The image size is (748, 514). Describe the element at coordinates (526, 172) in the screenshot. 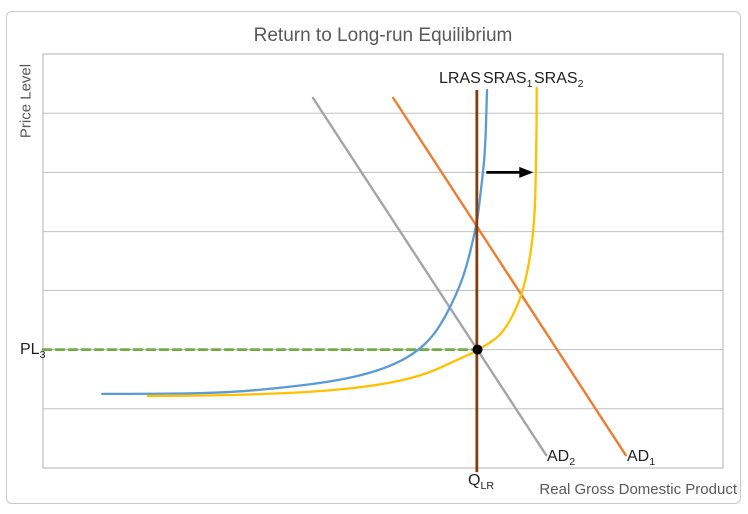

I see `shift-arrow-head` at that location.